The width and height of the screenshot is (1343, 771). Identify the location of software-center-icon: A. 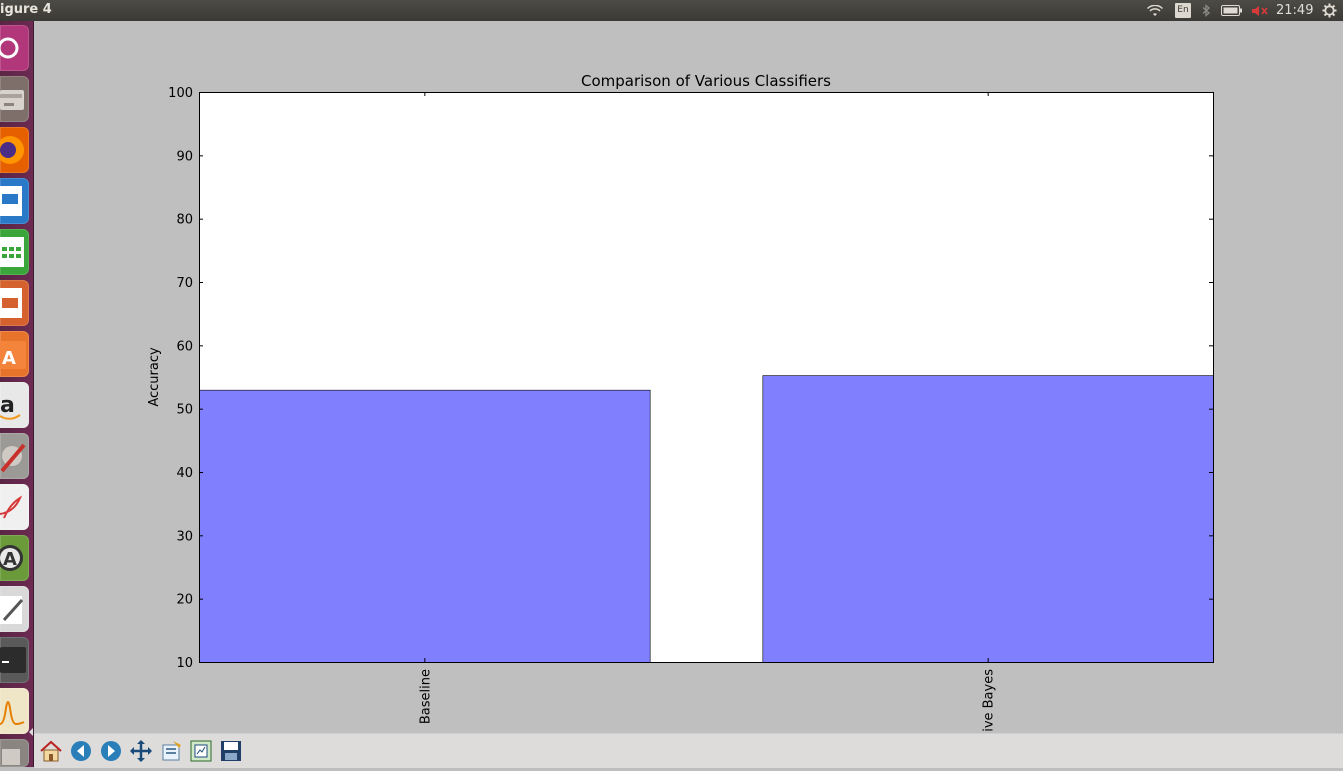
(14, 354).